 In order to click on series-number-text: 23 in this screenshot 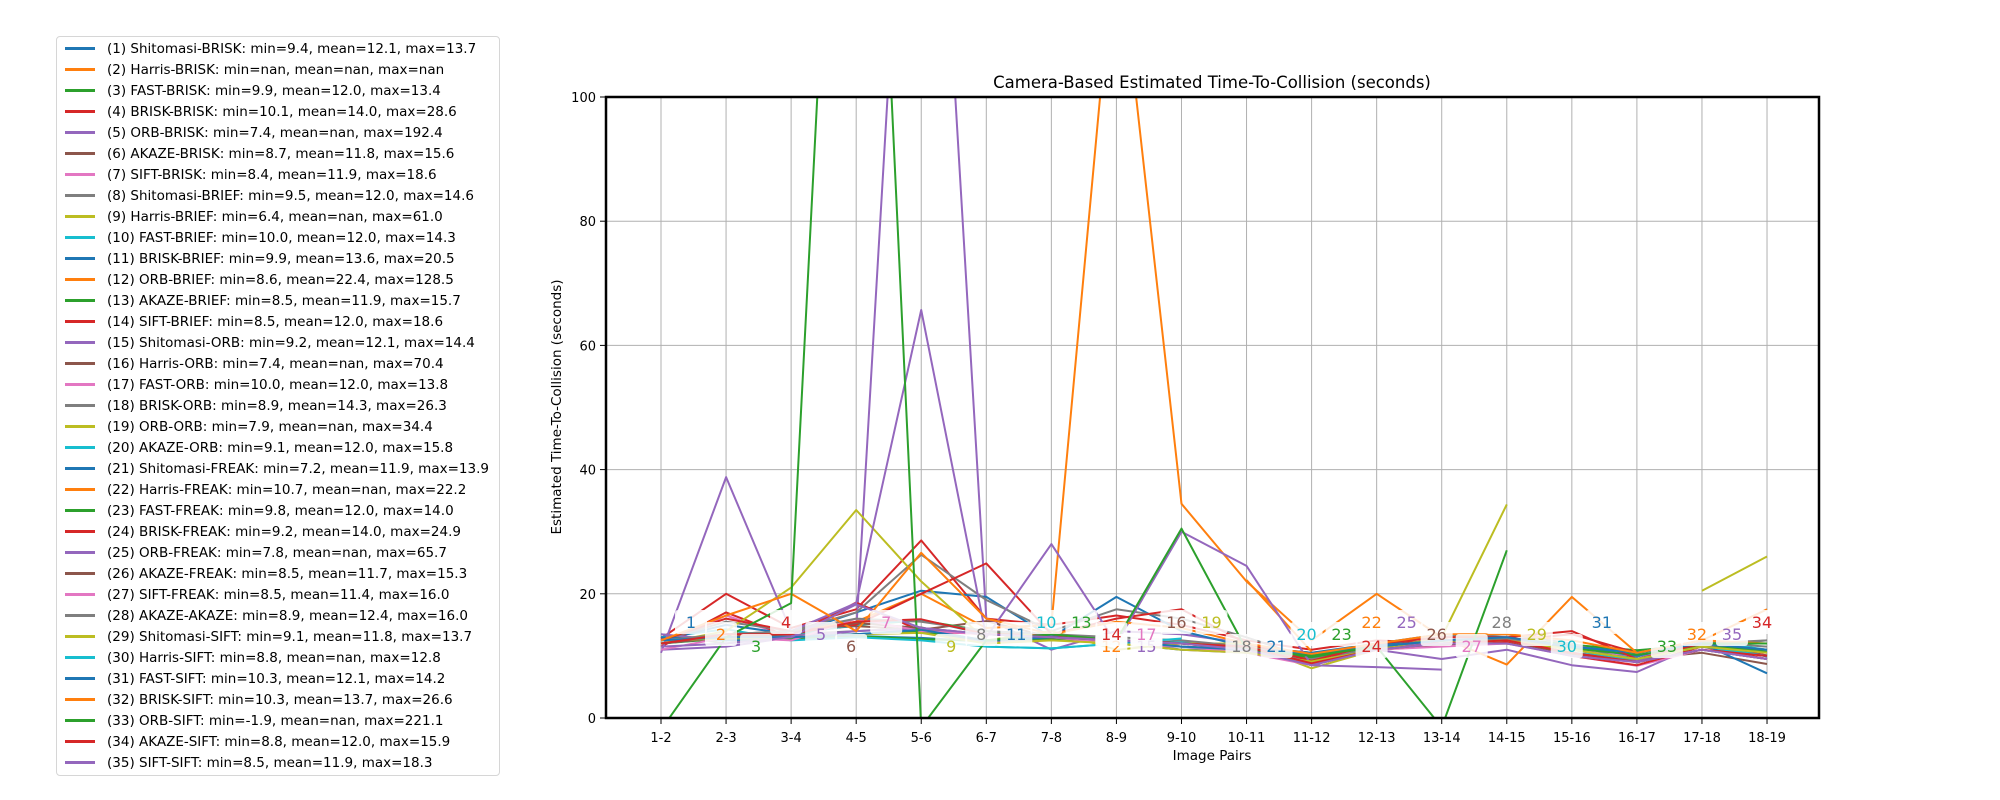, I will do `click(1341, 634)`.